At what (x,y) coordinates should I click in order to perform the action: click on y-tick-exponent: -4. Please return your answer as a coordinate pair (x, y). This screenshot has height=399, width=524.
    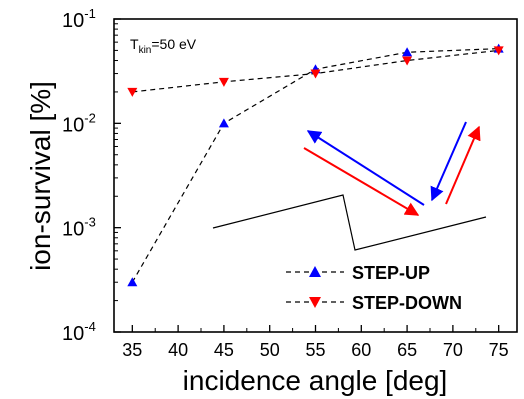
    Looking at the image, I should click on (90, 326).